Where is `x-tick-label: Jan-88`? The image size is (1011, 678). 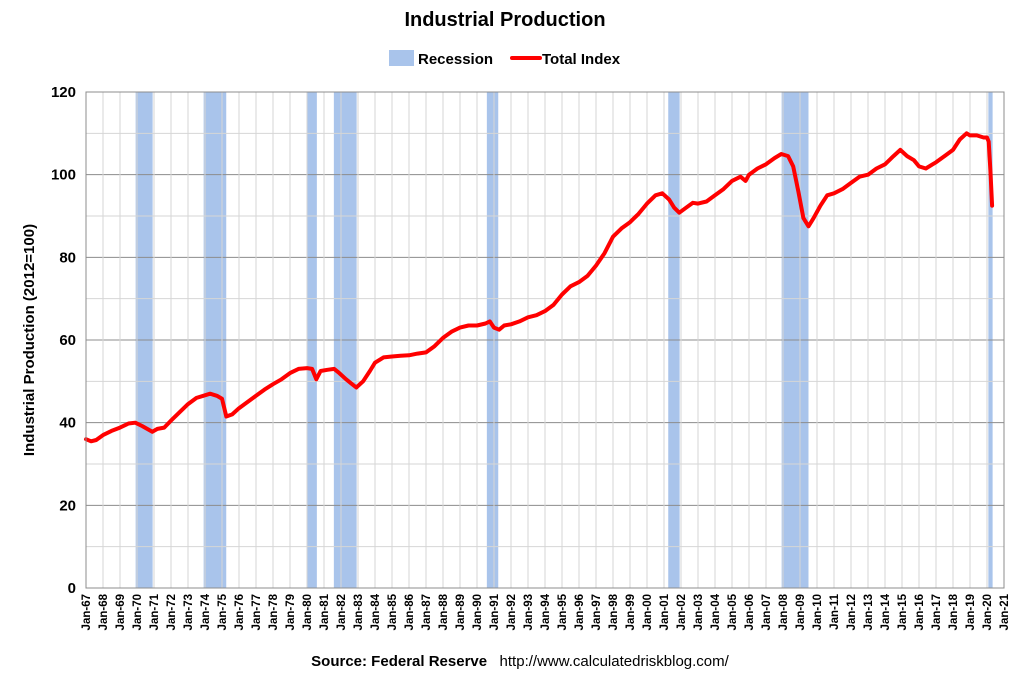 x-tick-label: Jan-88 is located at coordinates (444, 611).